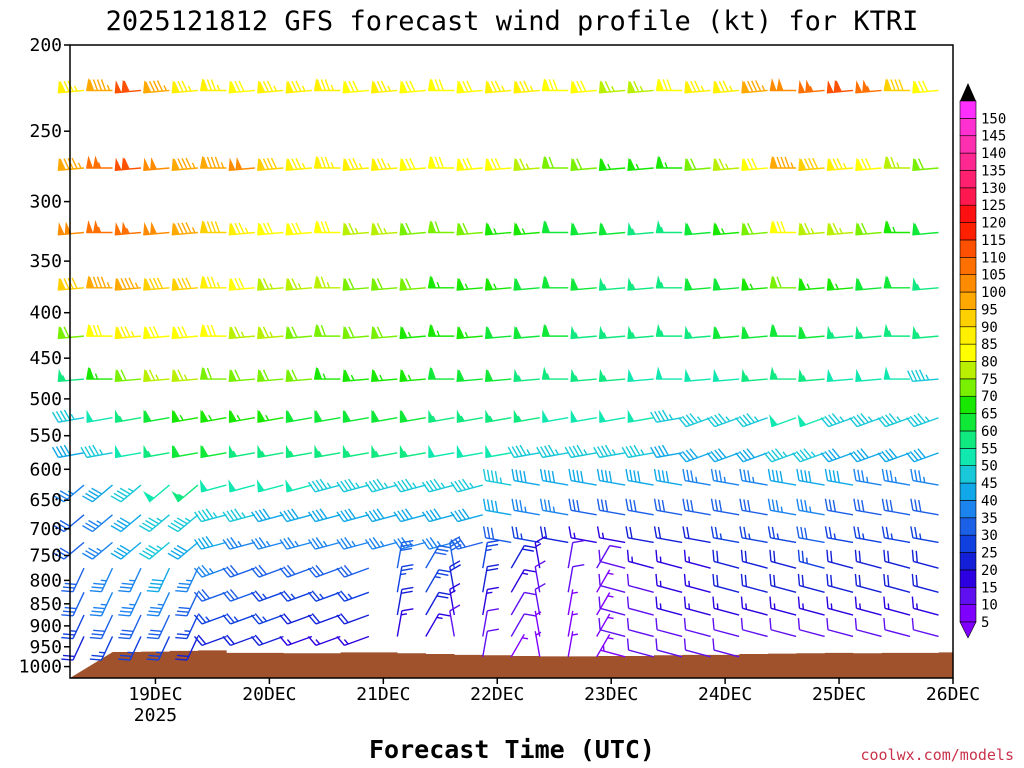  What do you see at coordinates (45, 529) in the screenshot?
I see `y-tick-label: 700` at bounding box center [45, 529].